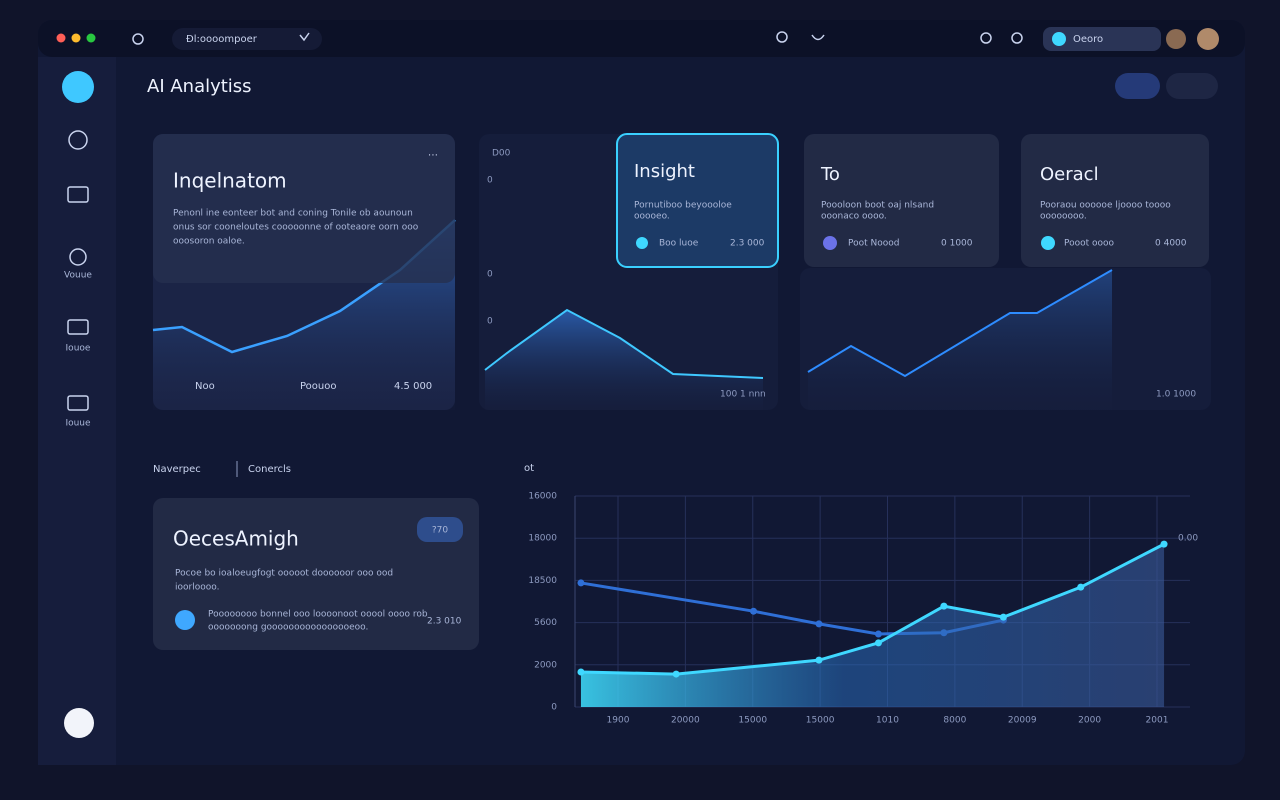 The width and height of the screenshot is (1280, 800). I want to click on page-title: AI Analytiss, so click(199, 86).